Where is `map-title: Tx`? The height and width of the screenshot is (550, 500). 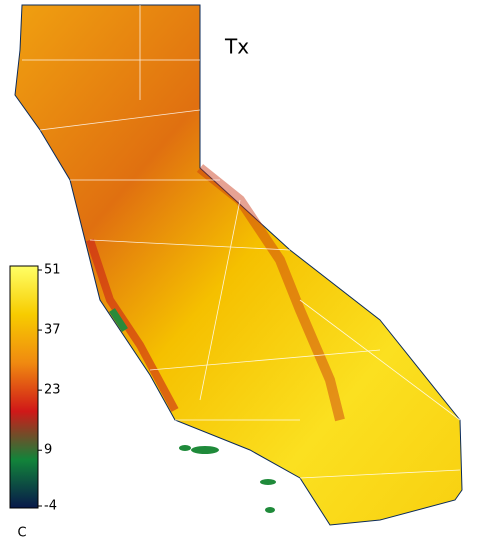 map-title: Tx is located at coordinates (236, 47).